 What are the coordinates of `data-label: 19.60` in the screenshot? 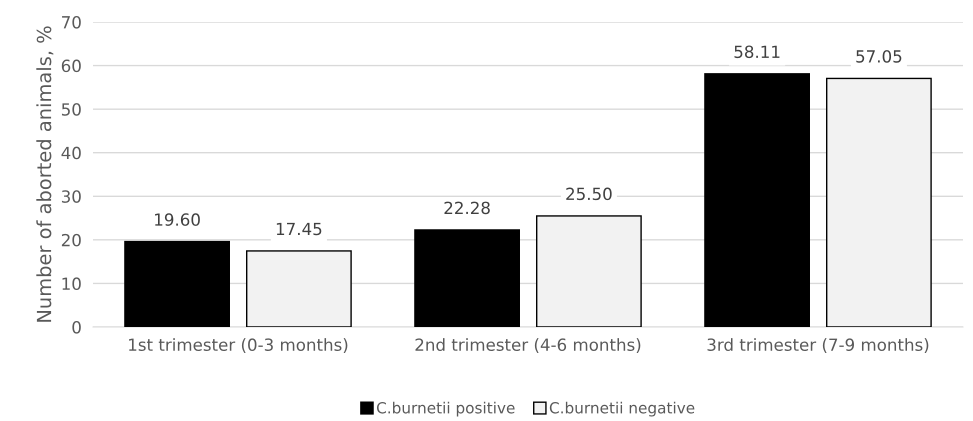 It's located at (177, 219).